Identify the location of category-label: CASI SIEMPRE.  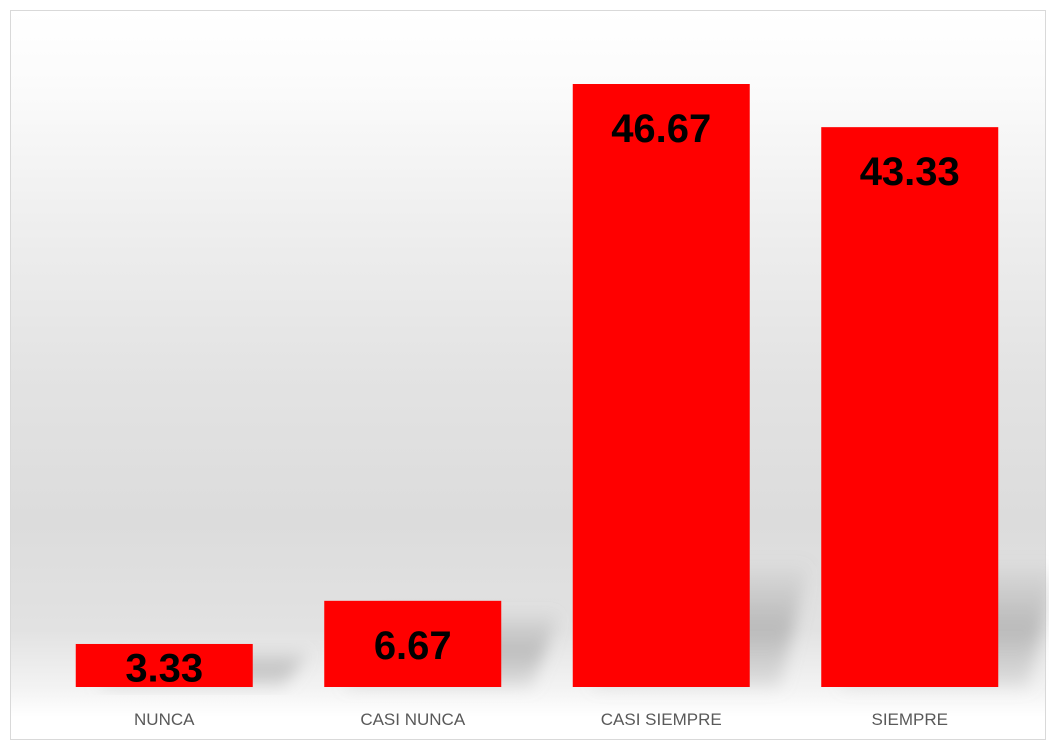
(661, 719).